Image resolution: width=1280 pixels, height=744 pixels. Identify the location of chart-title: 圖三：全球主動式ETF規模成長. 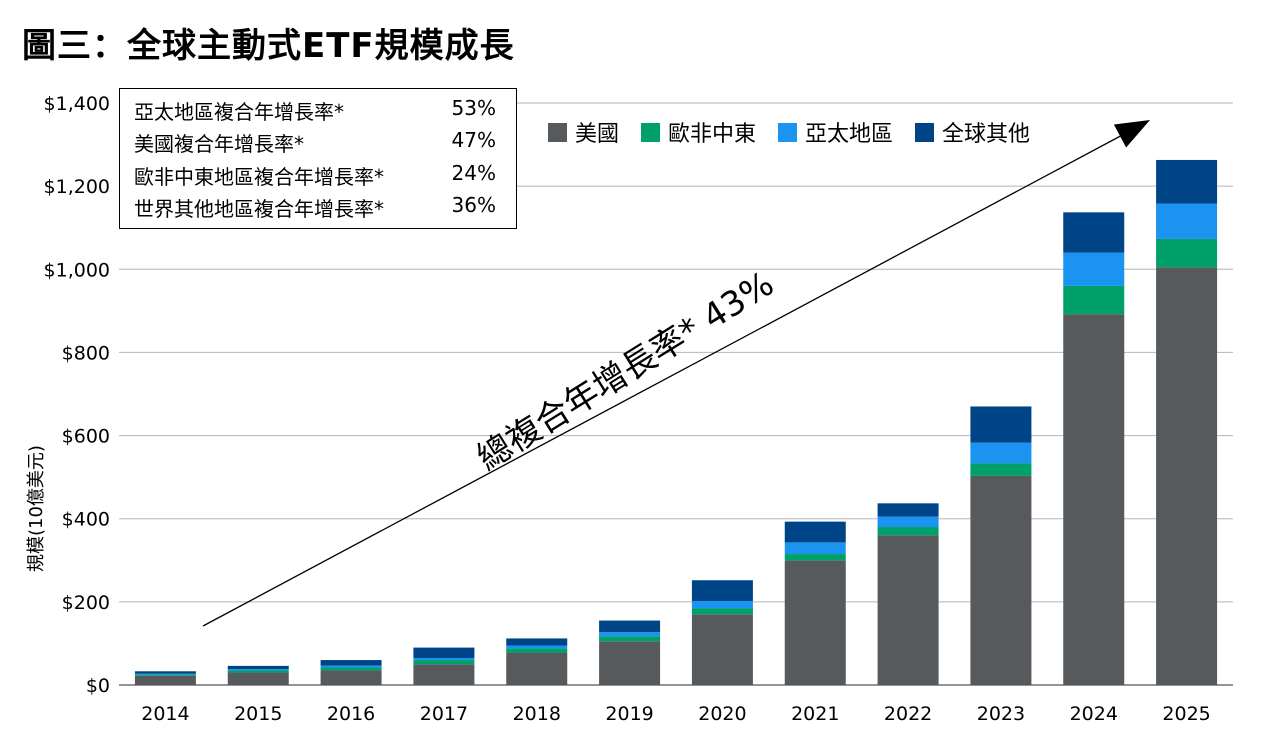
(268, 46).